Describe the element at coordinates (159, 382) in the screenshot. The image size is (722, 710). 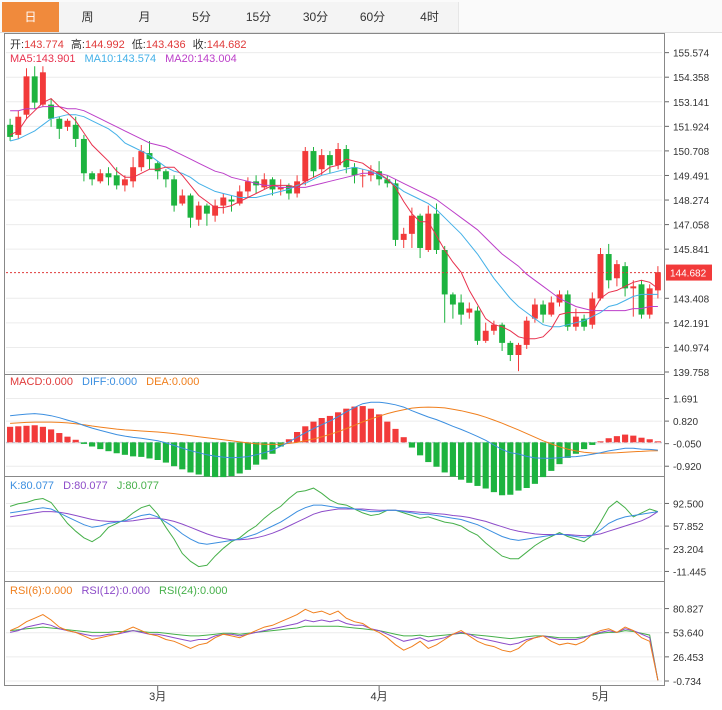
I see `dea-label: DEA:` at that location.